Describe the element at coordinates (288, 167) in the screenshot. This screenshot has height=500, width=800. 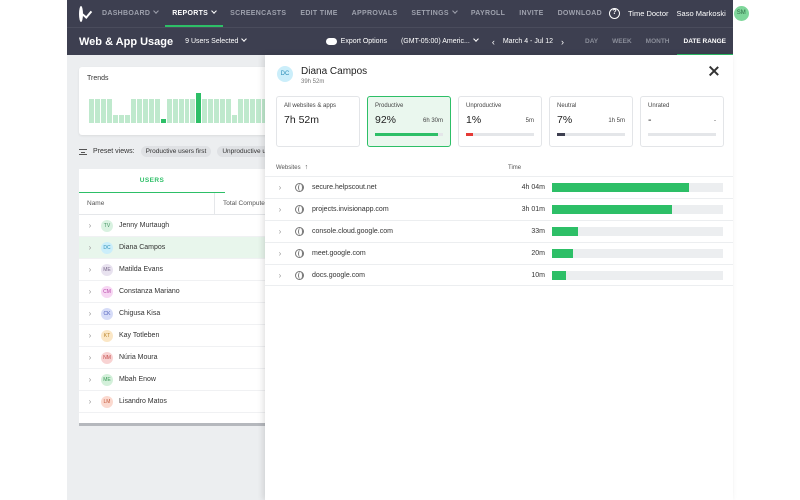
I see `column-websites: Websites` at that location.